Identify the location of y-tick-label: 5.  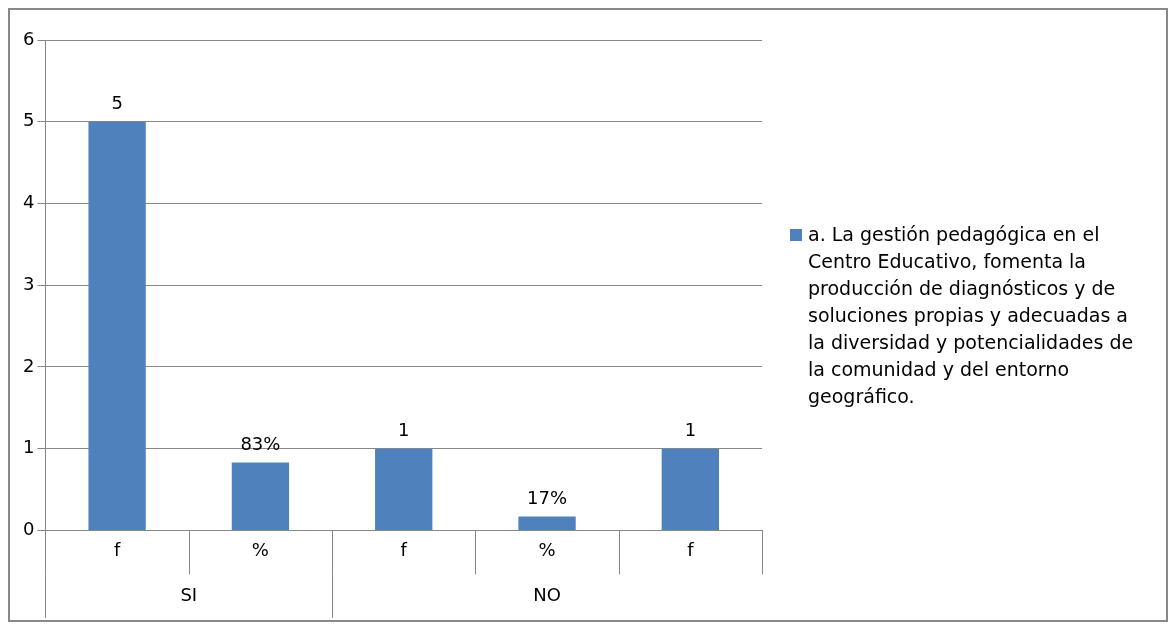
(29, 120).